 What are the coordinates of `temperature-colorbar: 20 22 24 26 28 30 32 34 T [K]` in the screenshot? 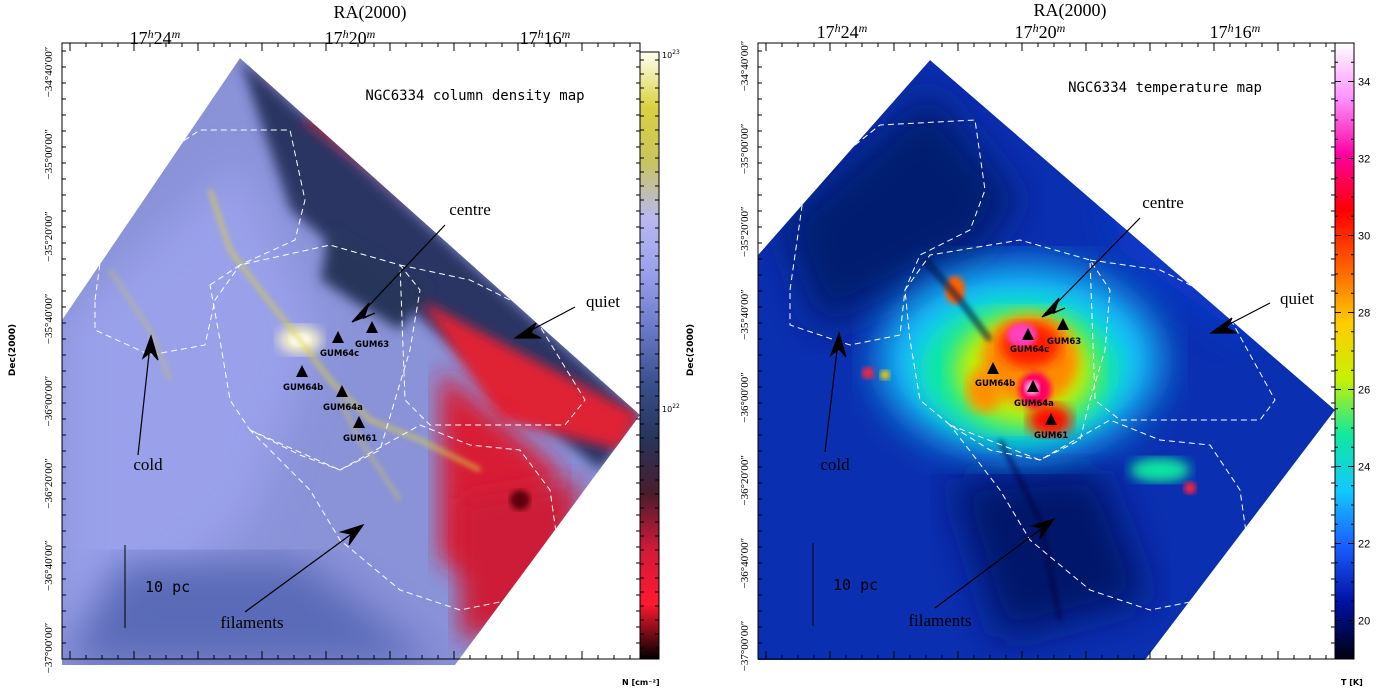 It's located at (1352, 364).